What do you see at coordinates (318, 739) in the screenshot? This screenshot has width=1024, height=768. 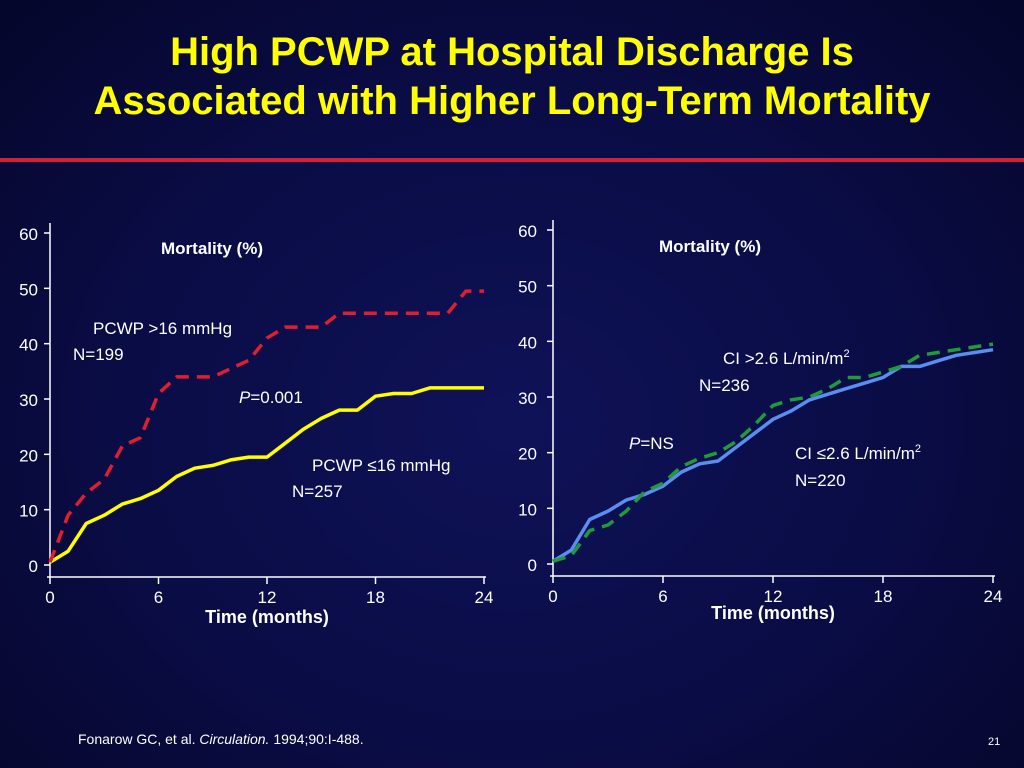 I see `footer-ref: 1994;90:I-488.` at bounding box center [318, 739].